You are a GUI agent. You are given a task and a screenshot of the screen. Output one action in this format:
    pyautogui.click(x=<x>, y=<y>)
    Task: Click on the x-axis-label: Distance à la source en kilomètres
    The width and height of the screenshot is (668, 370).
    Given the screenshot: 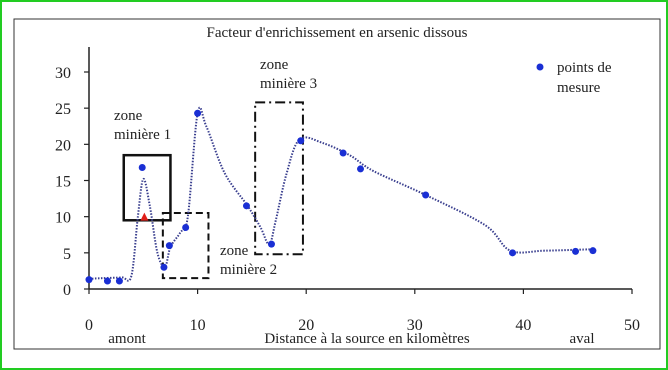 What is the action you would take?
    pyautogui.click(x=366, y=339)
    